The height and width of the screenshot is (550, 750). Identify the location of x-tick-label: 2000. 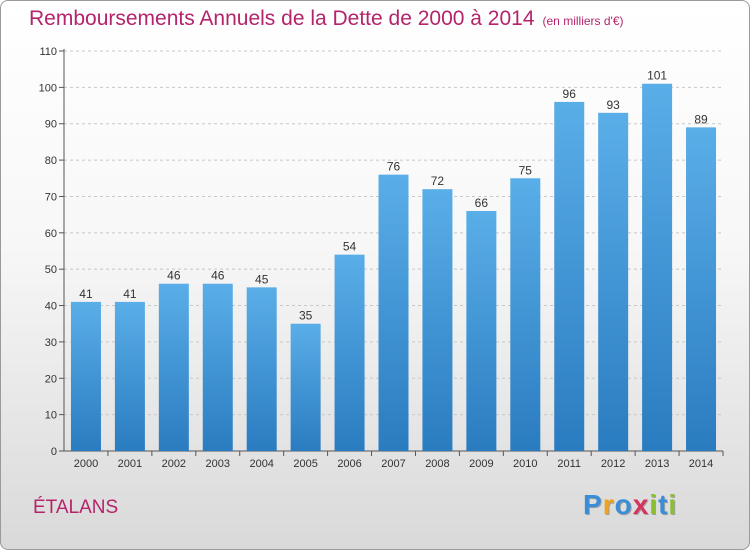
(86, 464).